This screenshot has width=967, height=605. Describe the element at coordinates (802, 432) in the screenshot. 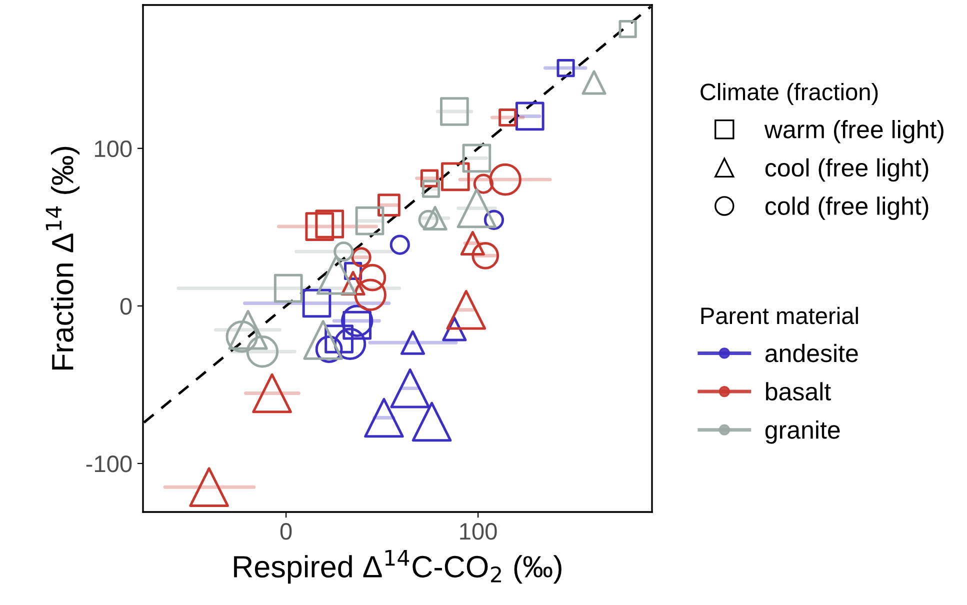

I see `legend-label: granite` at that location.